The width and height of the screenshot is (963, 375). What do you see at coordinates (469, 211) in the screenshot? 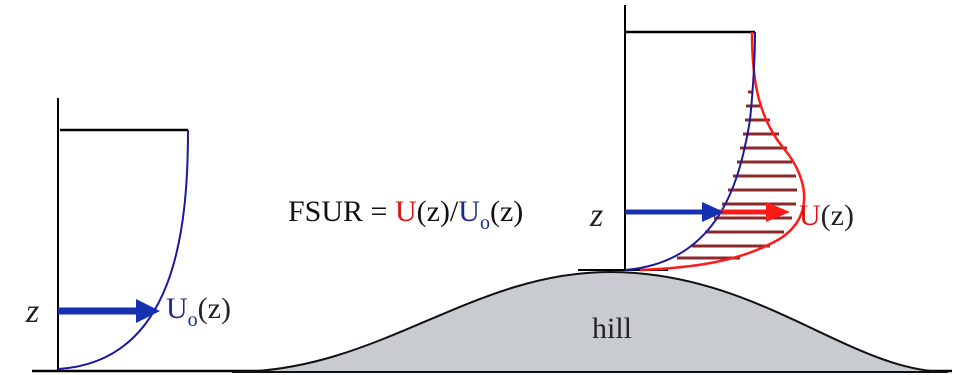
I see `formula-denominator-symbol: U` at bounding box center [469, 211].